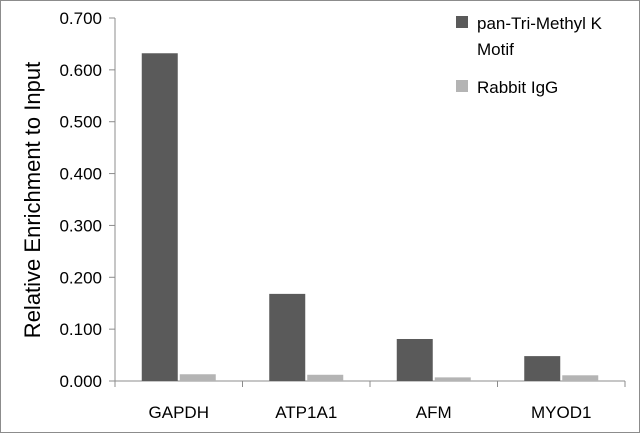 The image size is (640, 433). What do you see at coordinates (159, 217) in the screenshot?
I see `bar-pan-tri-methyl-k-motif-gapdh` at bounding box center [159, 217].